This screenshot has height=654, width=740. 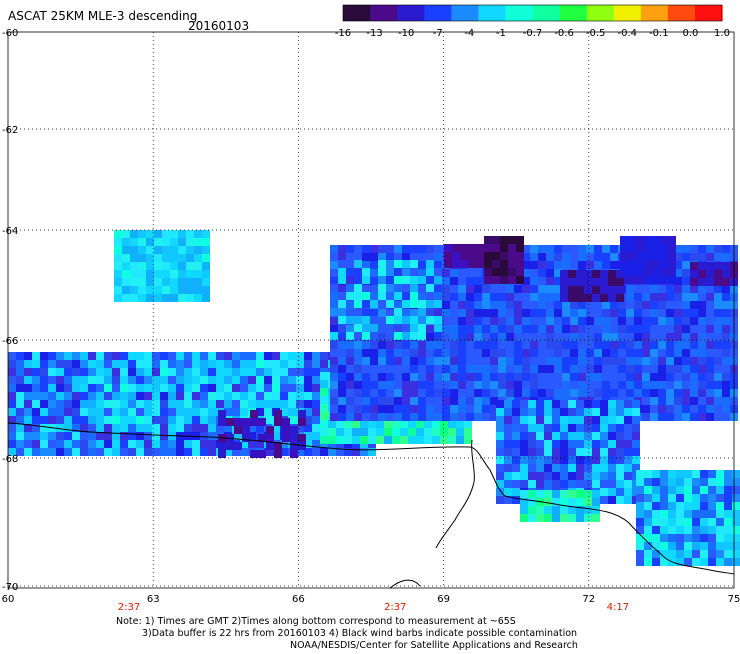 What do you see at coordinates (8, 599) in the screenshot?
I see `x-tick-label: 60` at bounding box center [8, 599].